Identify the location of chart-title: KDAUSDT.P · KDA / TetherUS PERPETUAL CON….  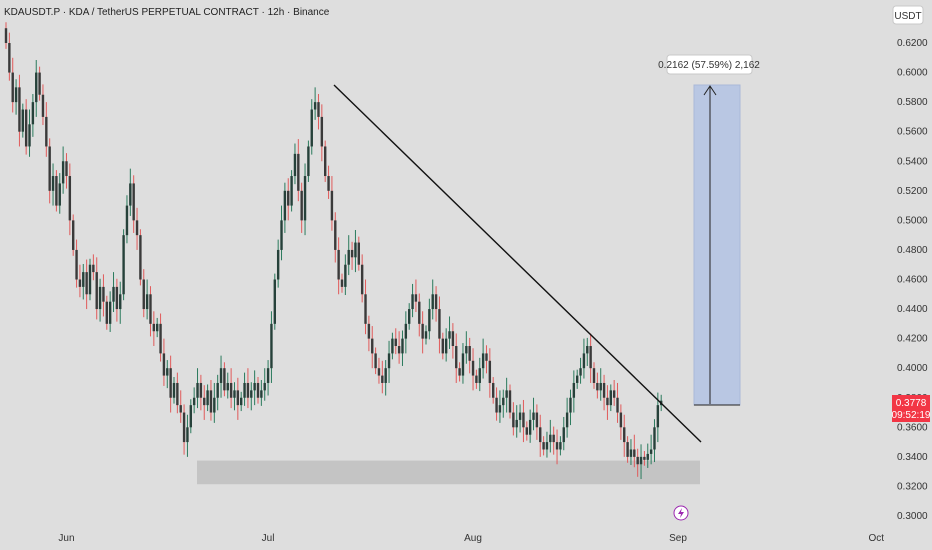
(167, 12).